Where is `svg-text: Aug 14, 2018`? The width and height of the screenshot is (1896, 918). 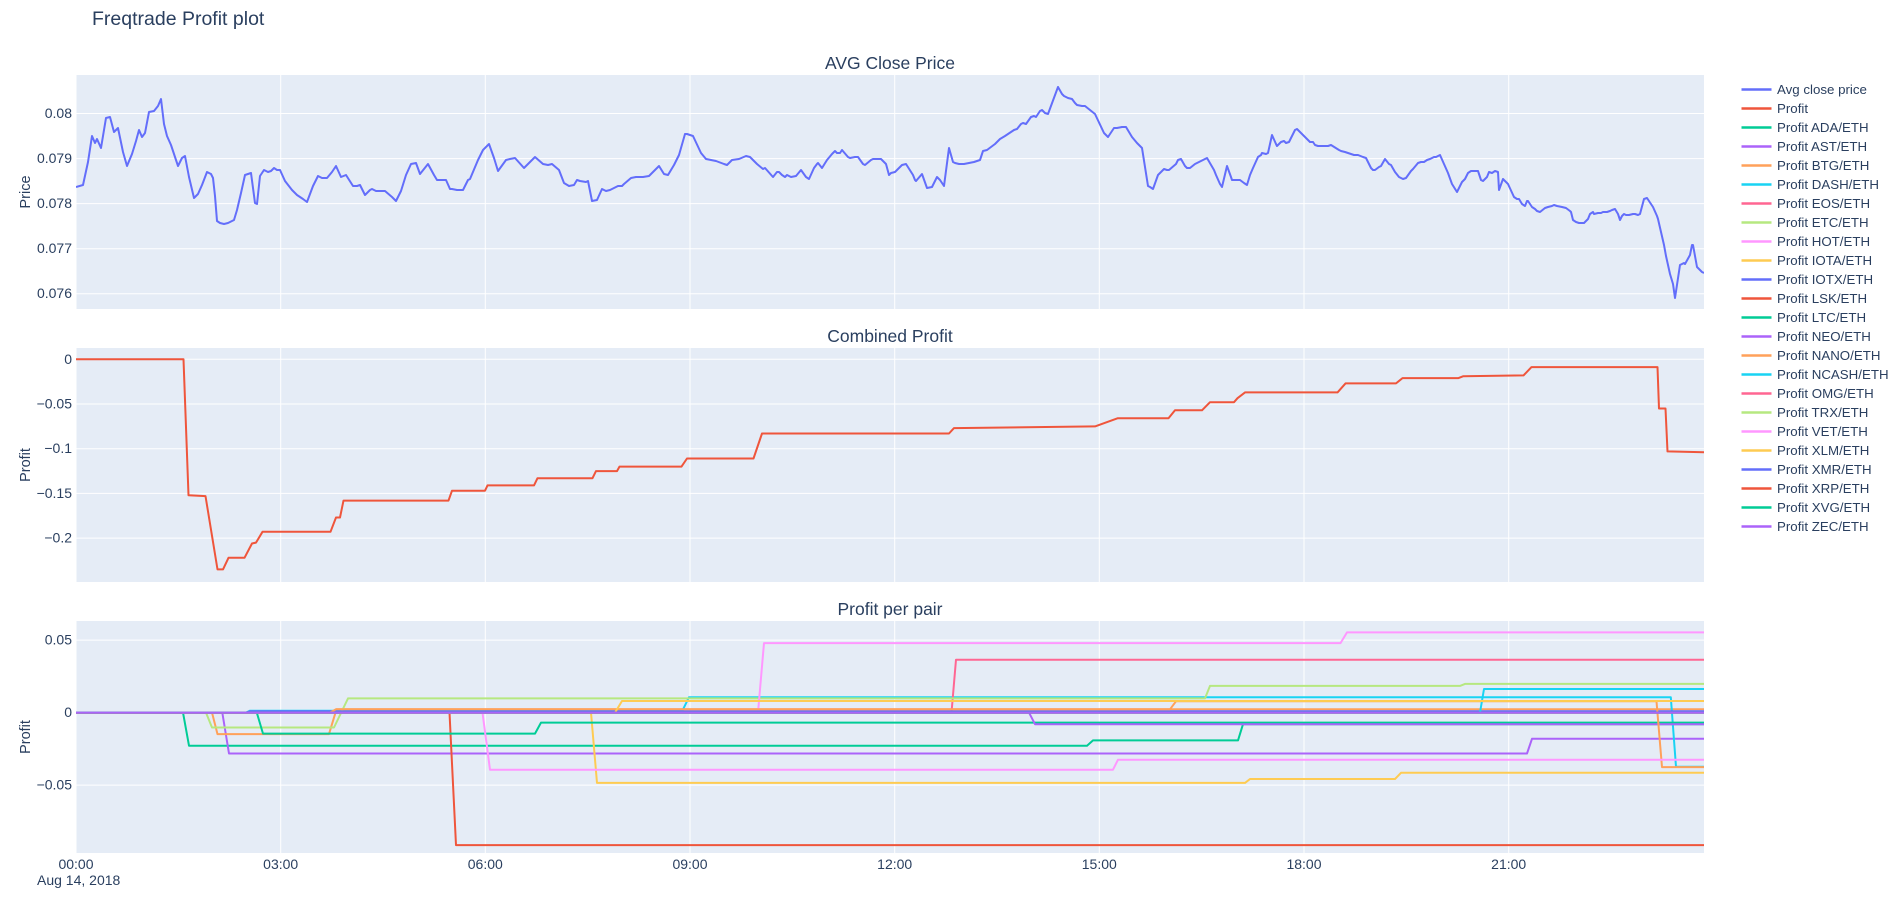 svg-text: Aug 14, 2018 is located at coordinates (79, 880).